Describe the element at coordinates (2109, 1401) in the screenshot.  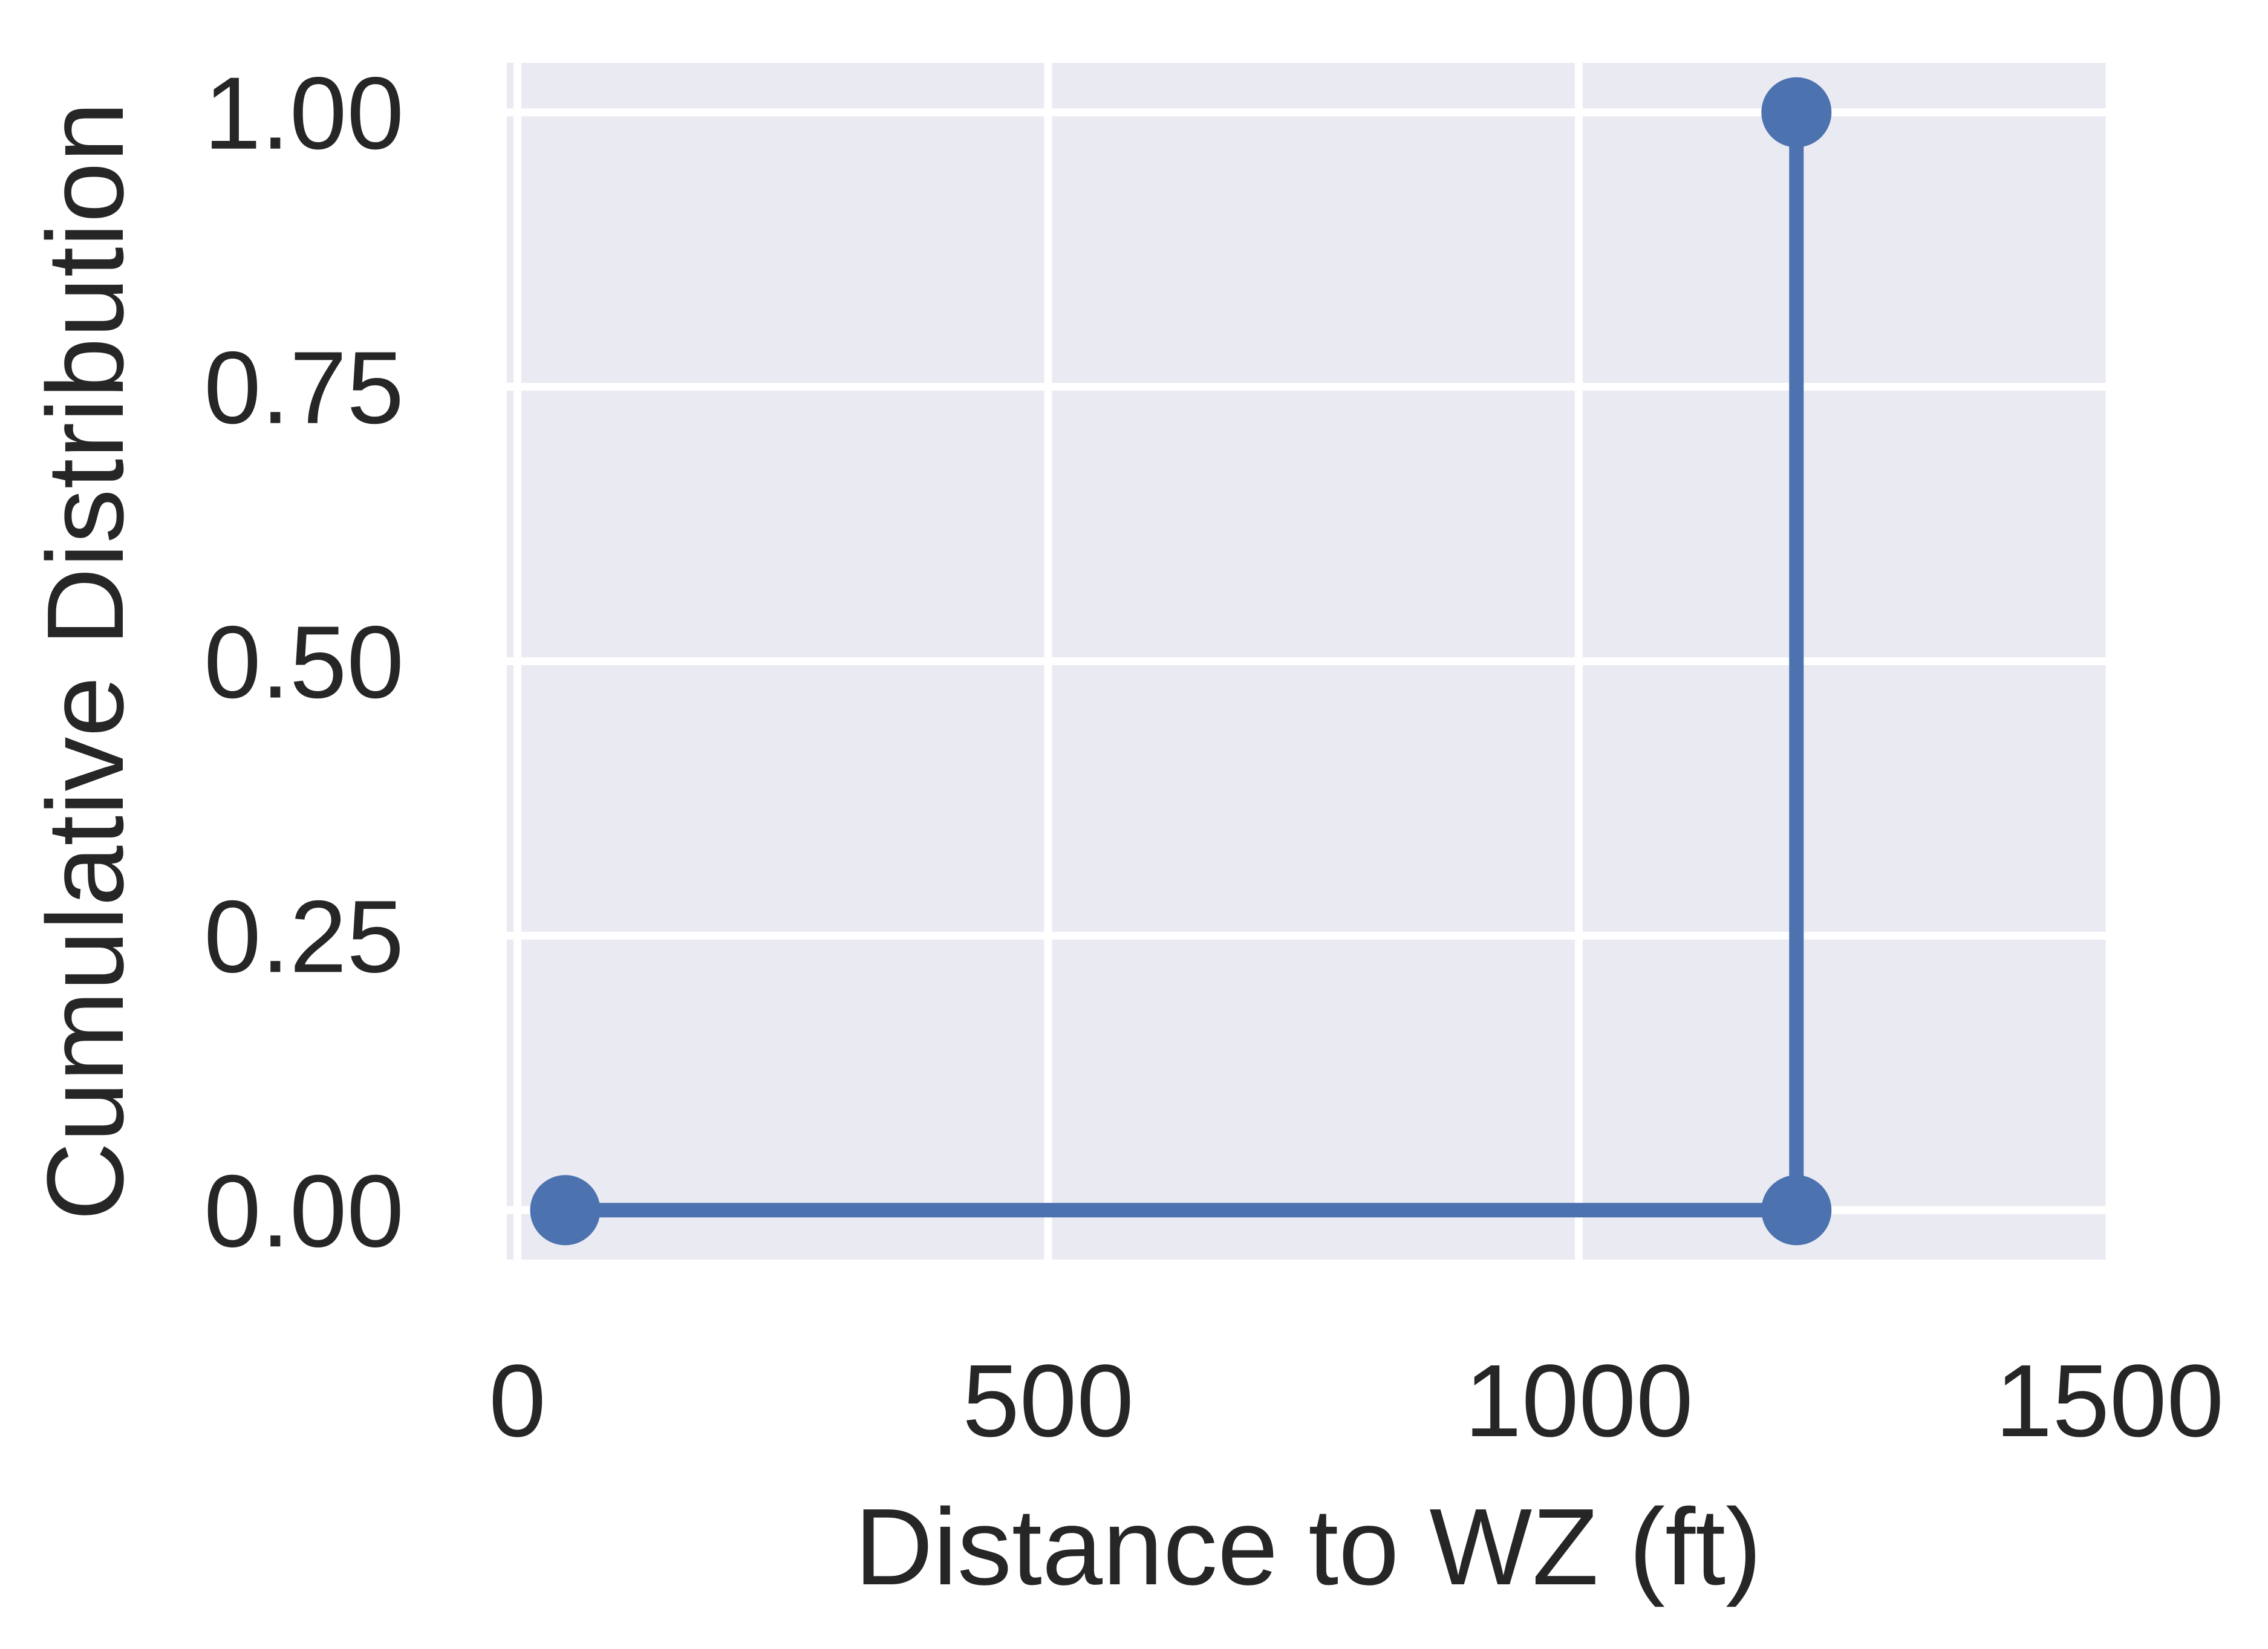
I see `x-tick-label-3: 1500` at that location.